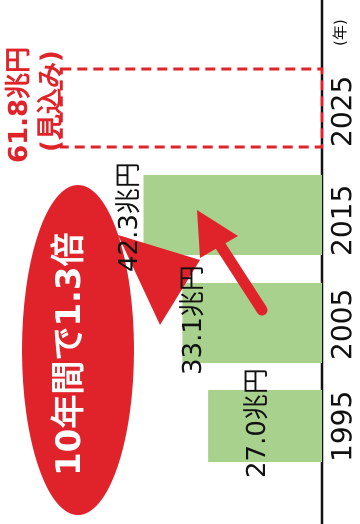 This screenshot has width=360, height=524. Describe the element at coordinates (159, 280) in the screenshot. I see `callout-tail` at that location.